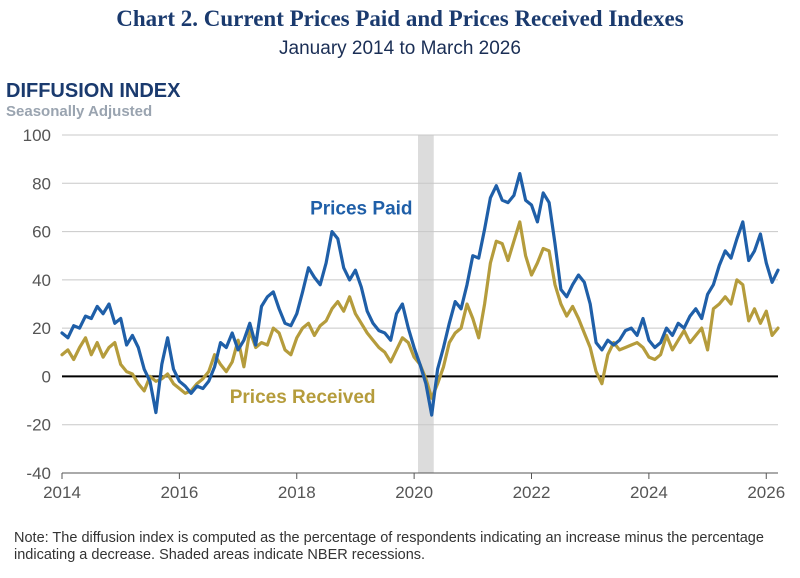 Image resolution: width=800 pixels, height=578 pixels. I want to click on x-tick-label: 2016, so click(179, 492).